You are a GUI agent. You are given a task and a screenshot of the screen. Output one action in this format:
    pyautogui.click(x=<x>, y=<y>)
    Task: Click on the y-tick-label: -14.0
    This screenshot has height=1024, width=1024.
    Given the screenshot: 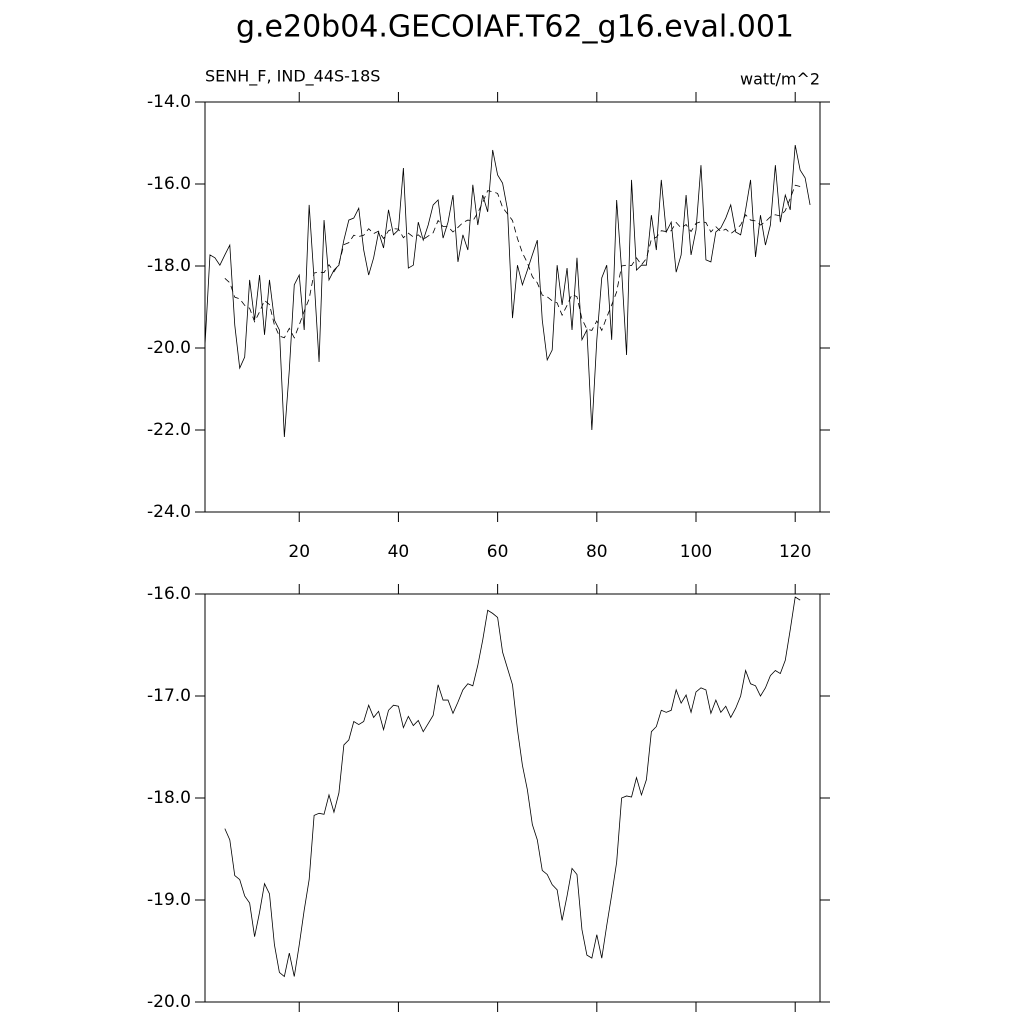 What is the action you would take?
    pyautogui.click(x=169, y=102)
    